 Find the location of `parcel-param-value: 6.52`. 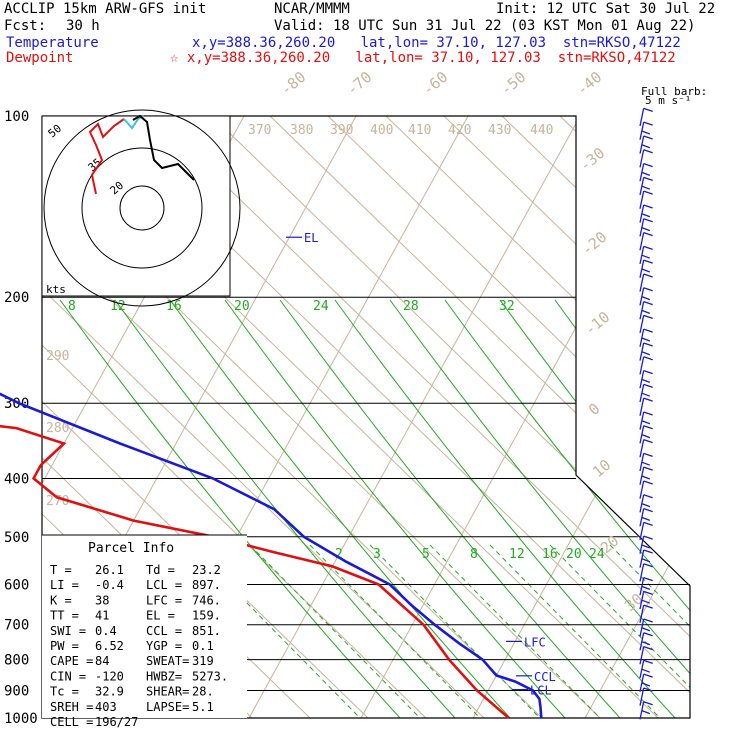

parcel-param-value: 6.52 is located at coordinates (109, 646).